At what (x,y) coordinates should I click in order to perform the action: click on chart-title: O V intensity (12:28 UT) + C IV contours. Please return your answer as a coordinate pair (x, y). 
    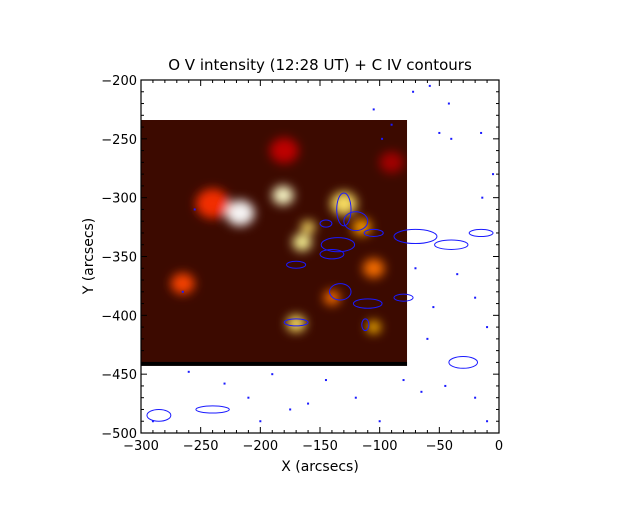
    Looking at the image, I should click on (320, 65).